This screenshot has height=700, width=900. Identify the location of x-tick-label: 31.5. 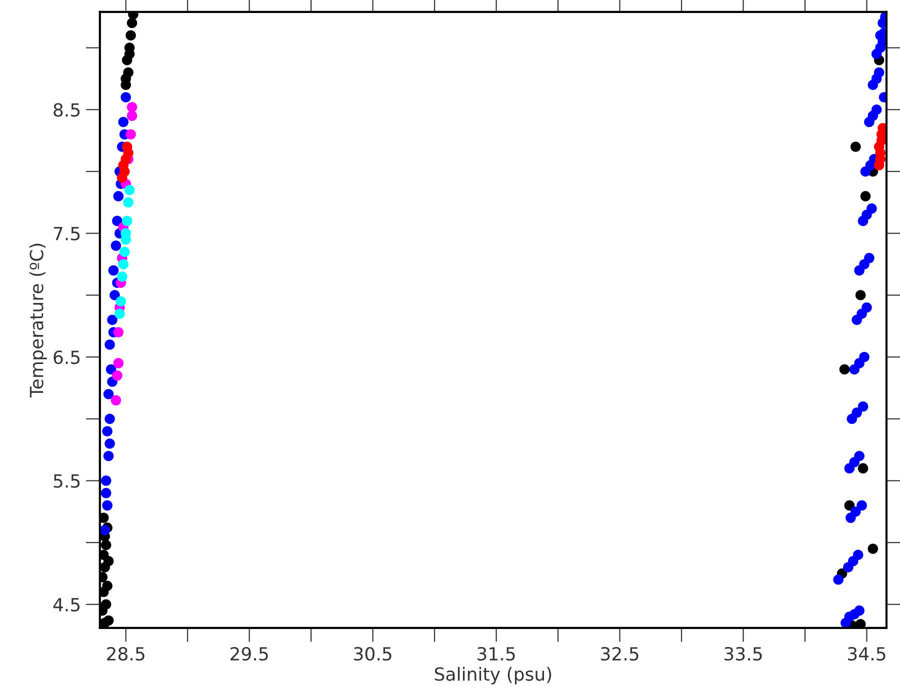
(496, 653).